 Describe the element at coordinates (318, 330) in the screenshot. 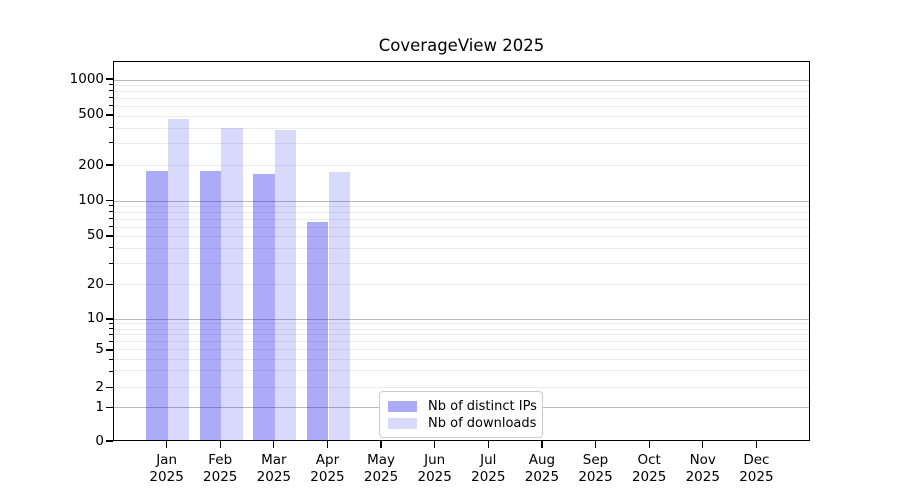

I see `bar-apr-distinct-ips` at that location.